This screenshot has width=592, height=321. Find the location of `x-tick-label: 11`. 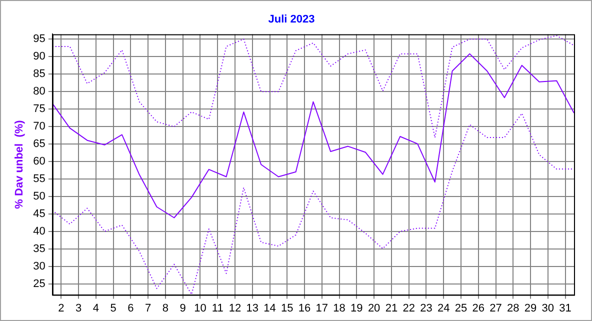

x-tick-label: 11 is located at coordinates (218, 308).